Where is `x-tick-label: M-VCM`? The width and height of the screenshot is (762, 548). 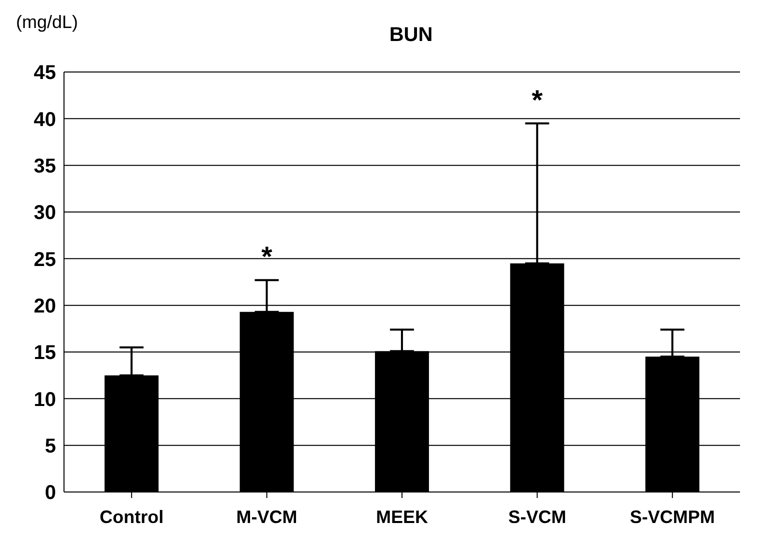 x-tick-label: M-VCM is located at coordinates (267, 516).